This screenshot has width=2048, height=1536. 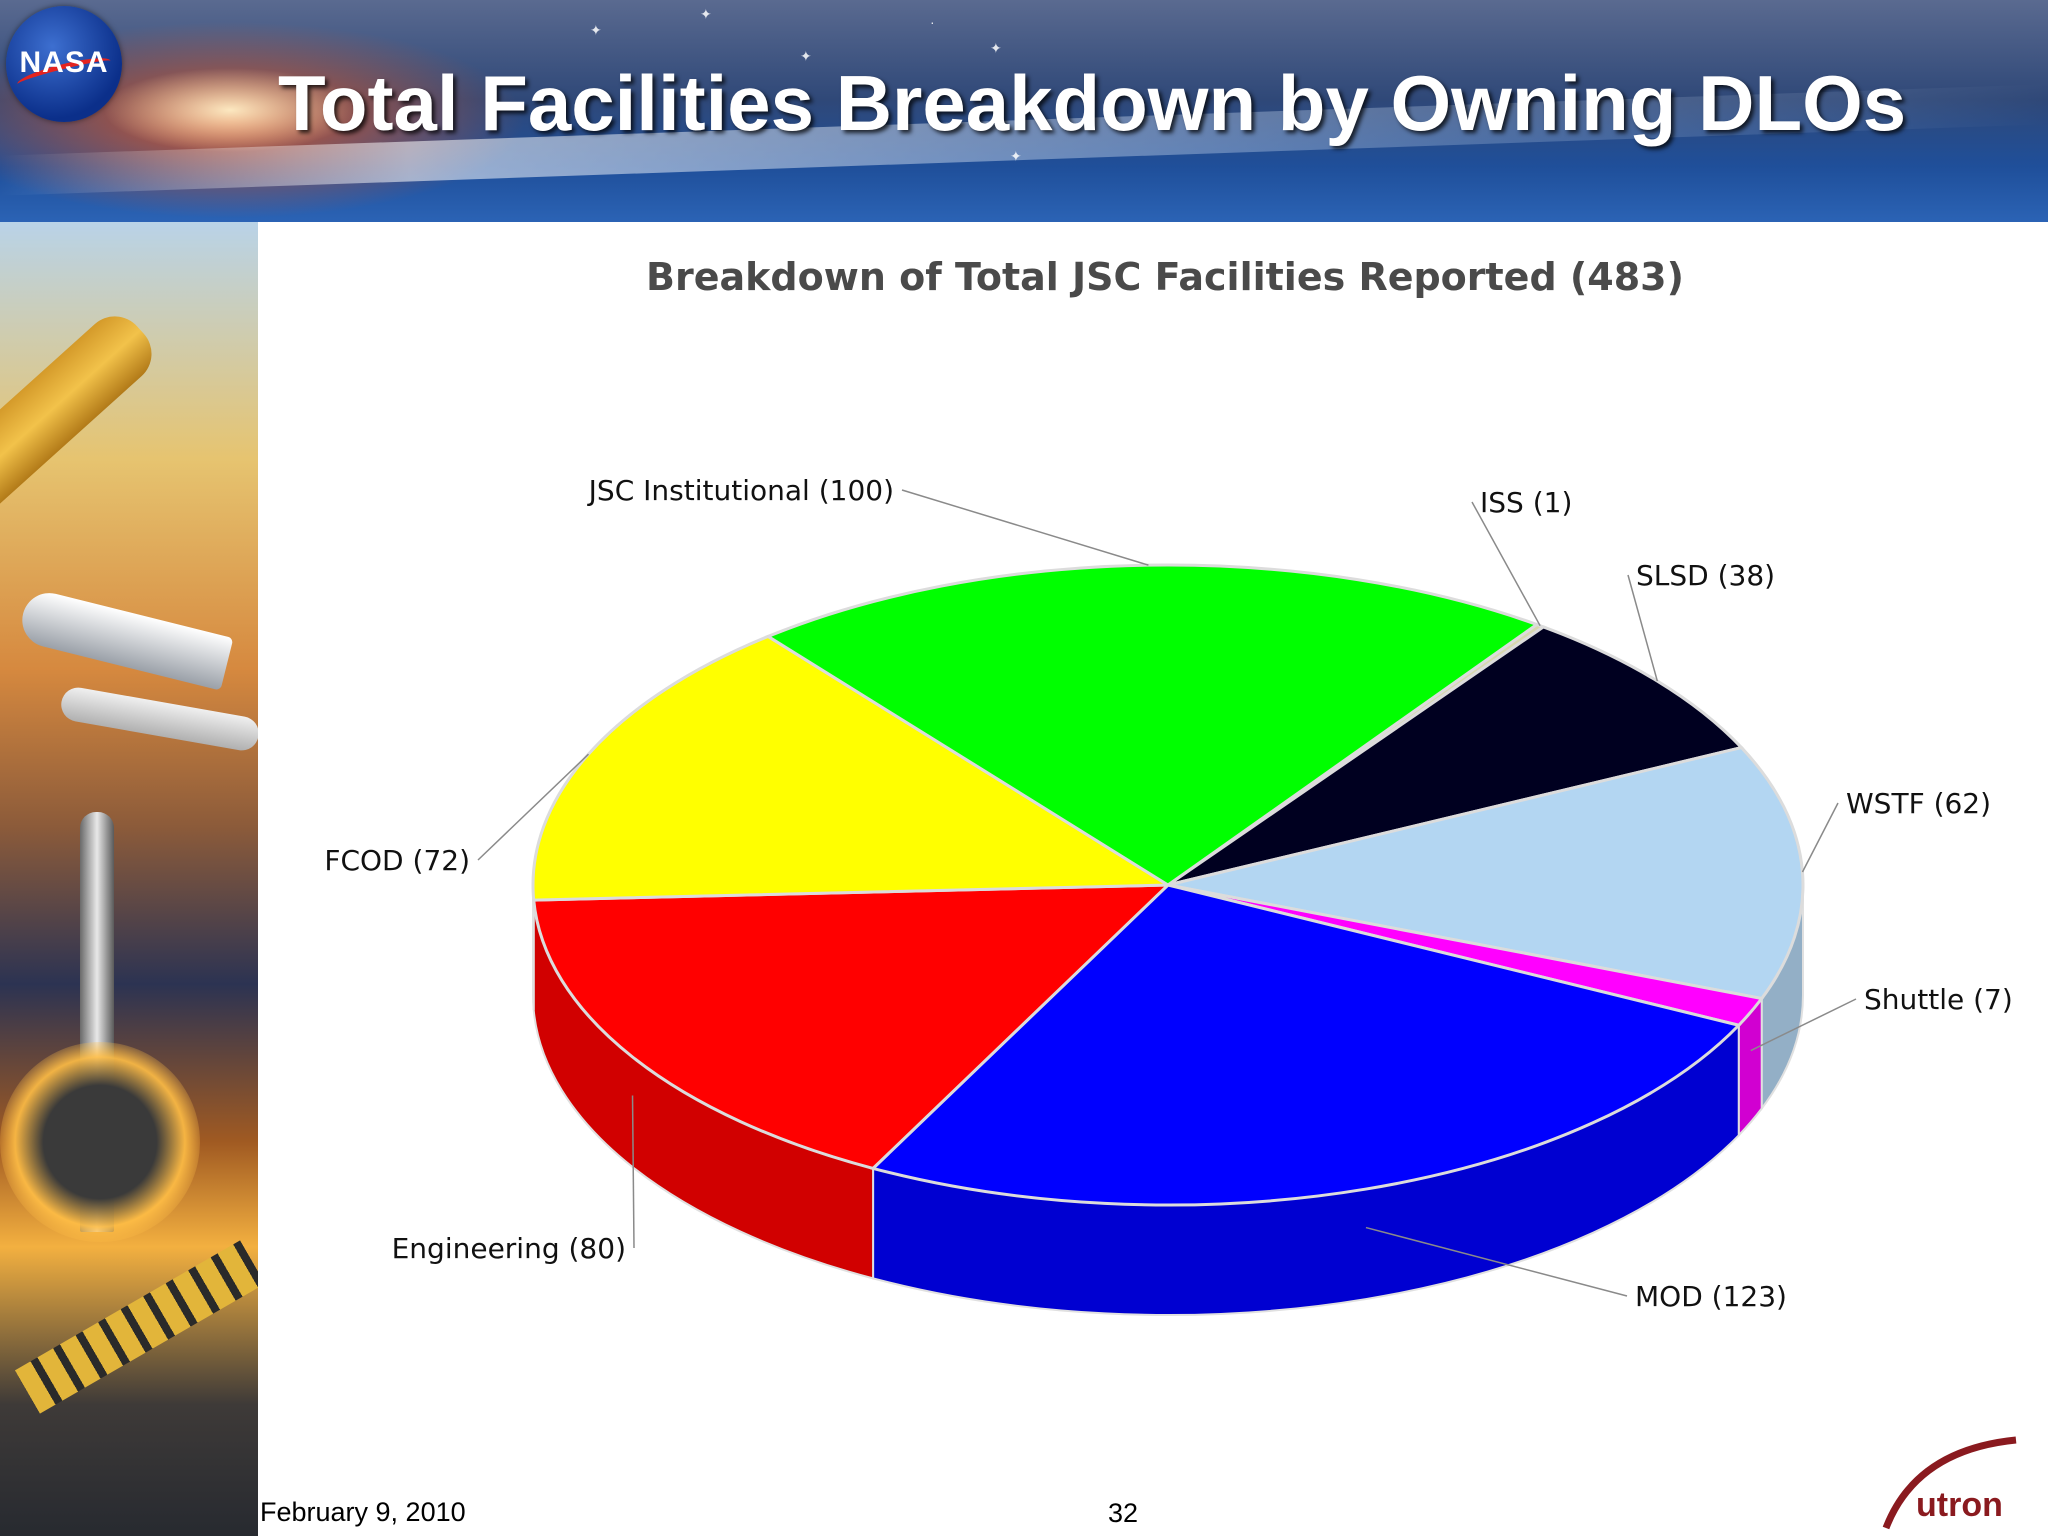 I want to click on star-decoration: ·, so click(x=932, y=22).